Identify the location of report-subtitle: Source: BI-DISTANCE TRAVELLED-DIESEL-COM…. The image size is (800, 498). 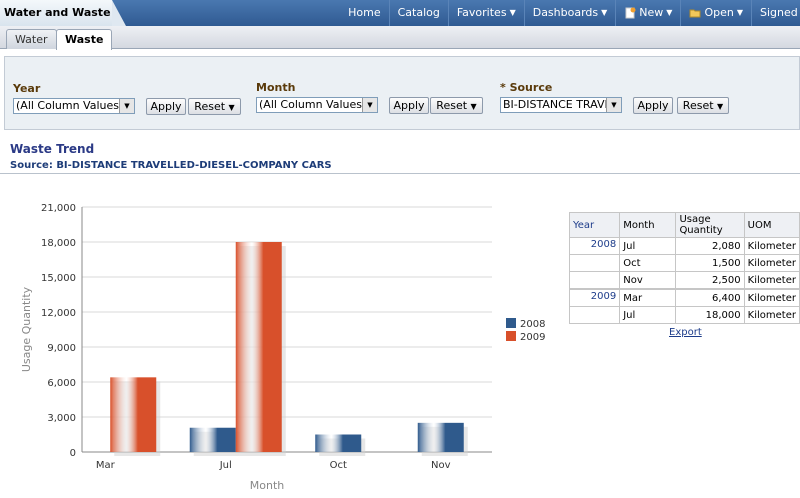
(171, 165).